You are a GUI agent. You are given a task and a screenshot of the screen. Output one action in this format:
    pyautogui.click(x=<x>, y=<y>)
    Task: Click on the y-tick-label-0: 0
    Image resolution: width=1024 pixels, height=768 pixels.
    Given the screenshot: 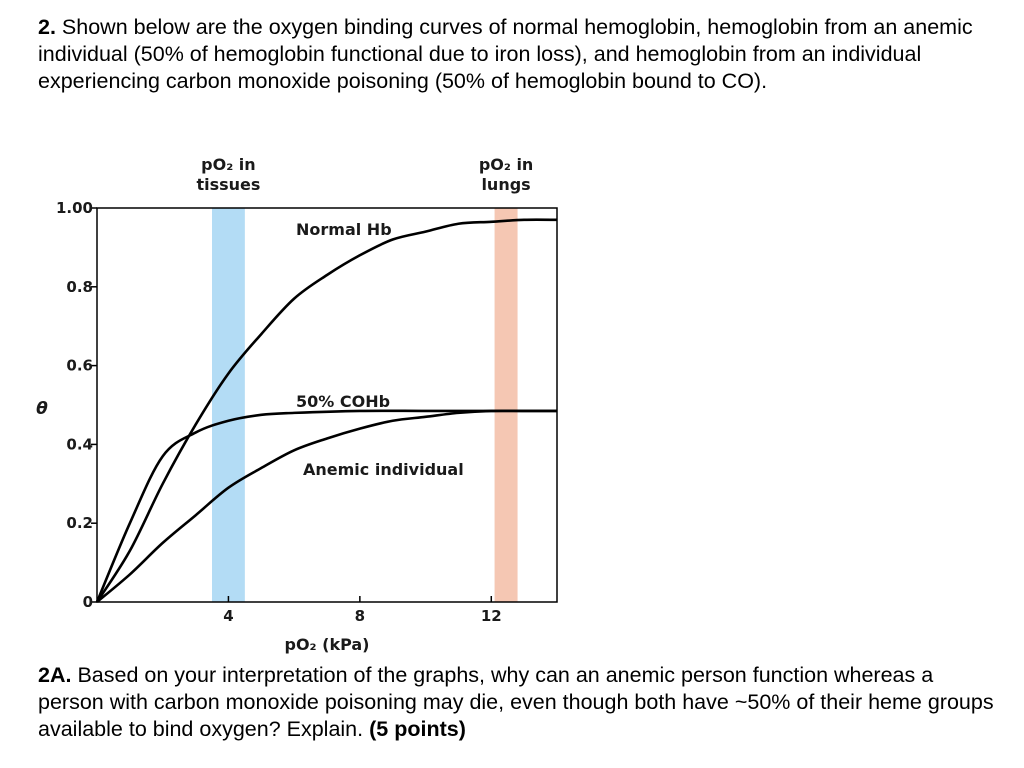 What is the action you would take?
    pyautogui.click(x=88, y=602)
    